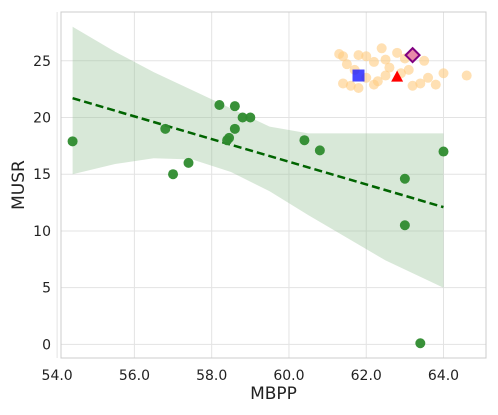  Describe the element at coordinates (19, 185) in the screenshot. I see `y-axis-label: MUSR` at that location.